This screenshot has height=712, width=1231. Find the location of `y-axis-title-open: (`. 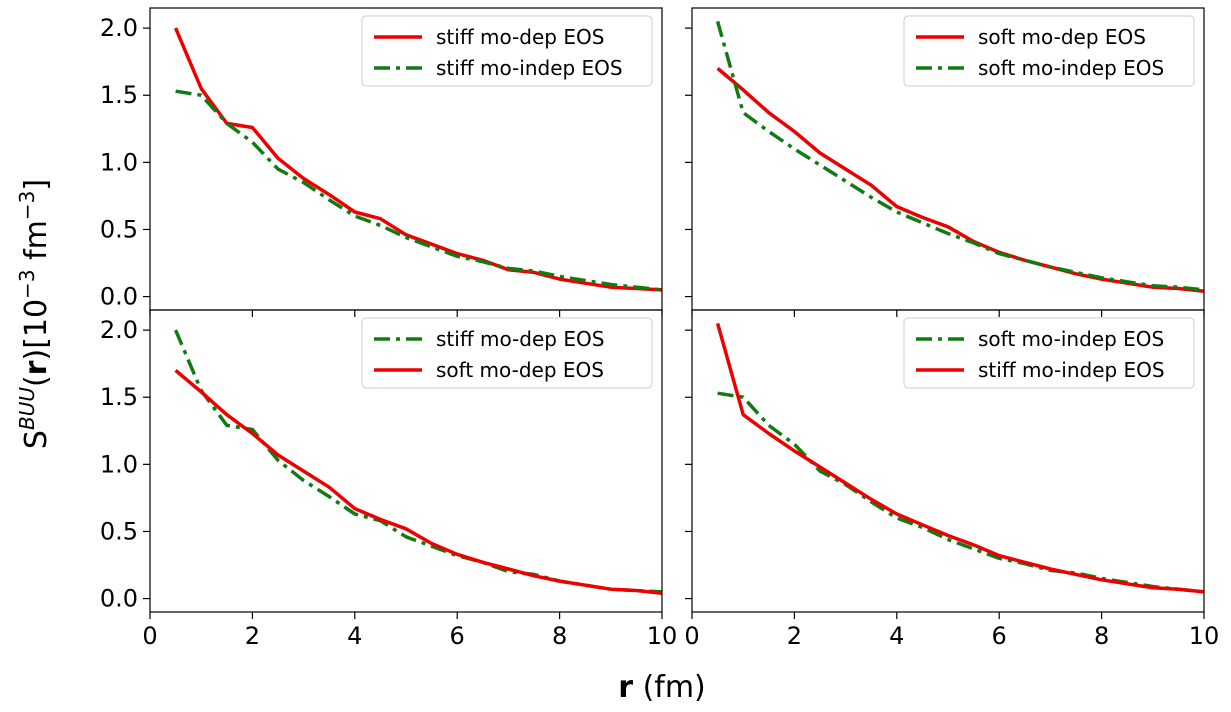

y-axis-title-open: ( is located at coordinates (36, 381).